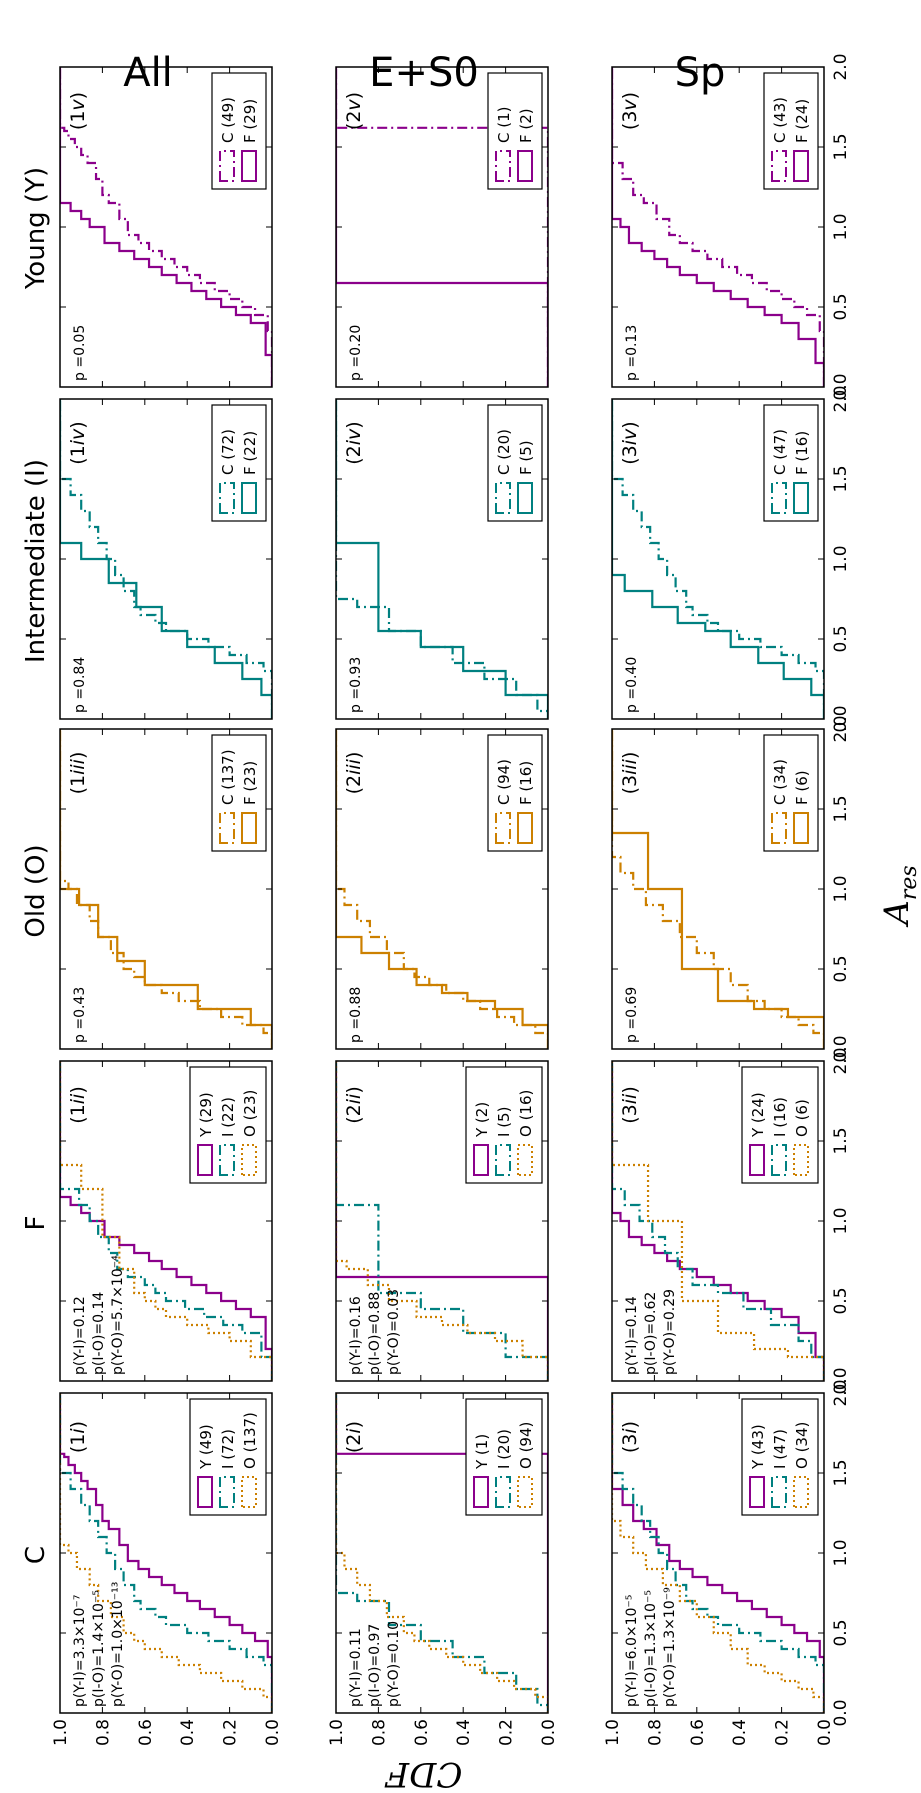  What do you see at coordinates (504, 452) in the screenshot?
I see `legend-label: C (20)` at bounding box center [504, 452].